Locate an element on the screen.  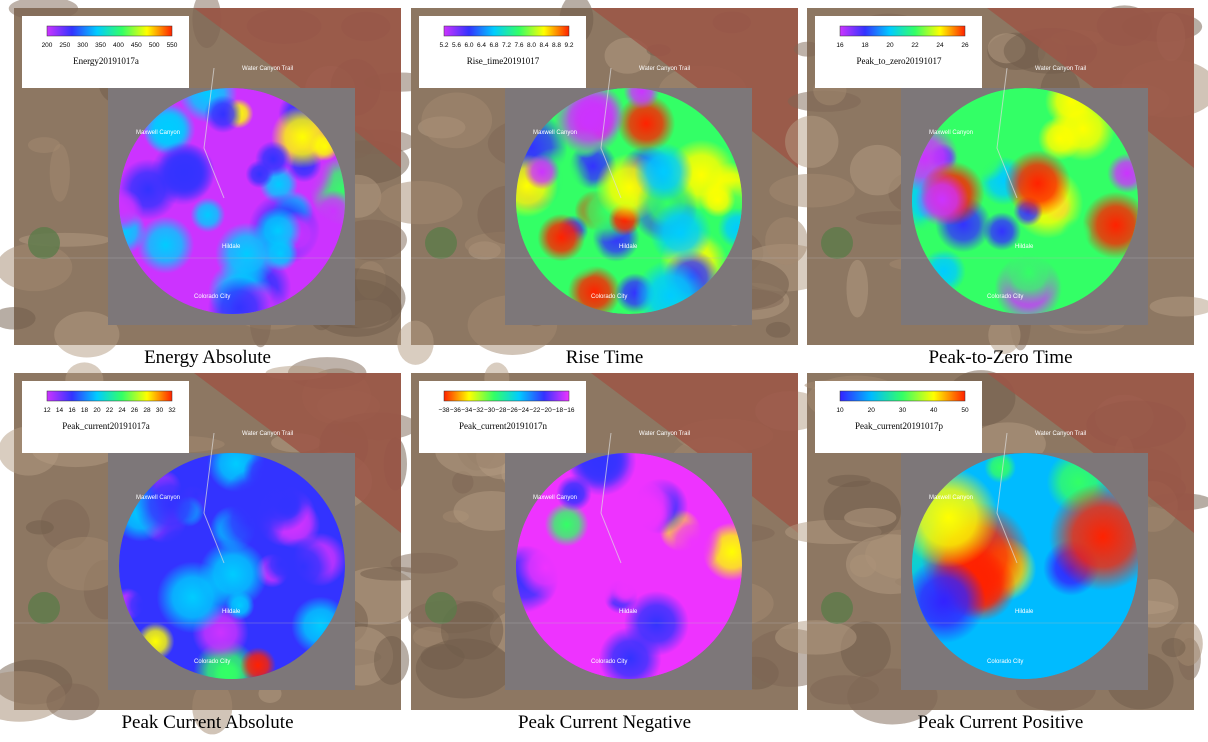
colorbar-title: Peak_current20191017n is located at coordinates (503, 426).